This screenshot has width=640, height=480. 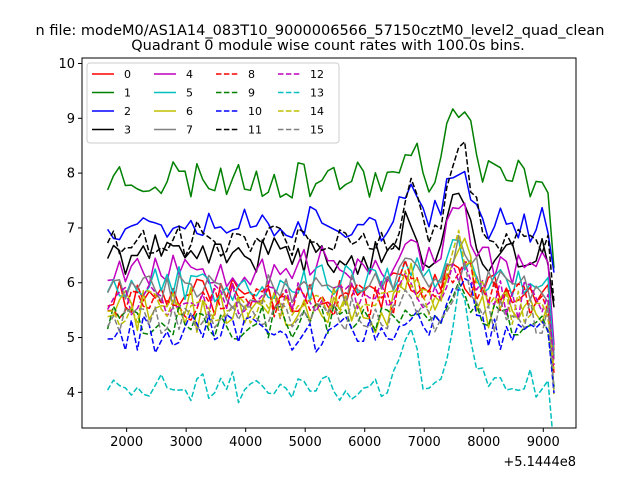 I want to click on legend-label-14: 14, so click(x=317, y=111).